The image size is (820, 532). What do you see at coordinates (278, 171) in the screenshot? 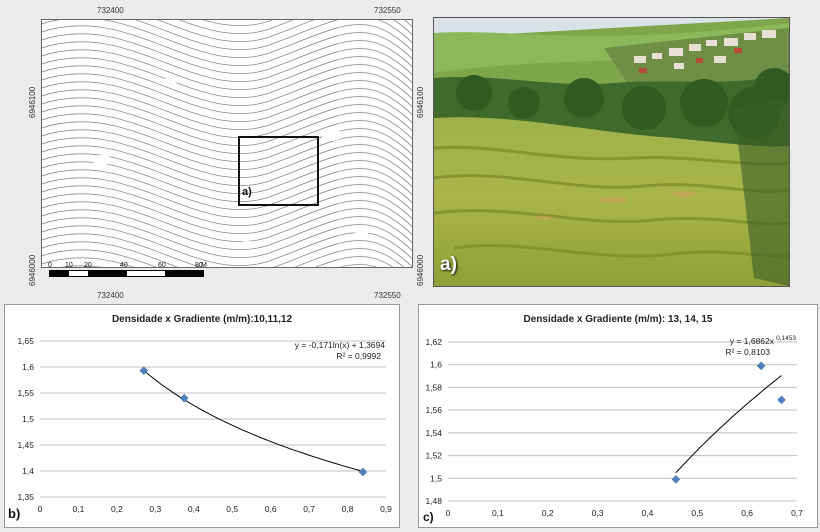
I see `inset-box` at bounding box center [278, 171].